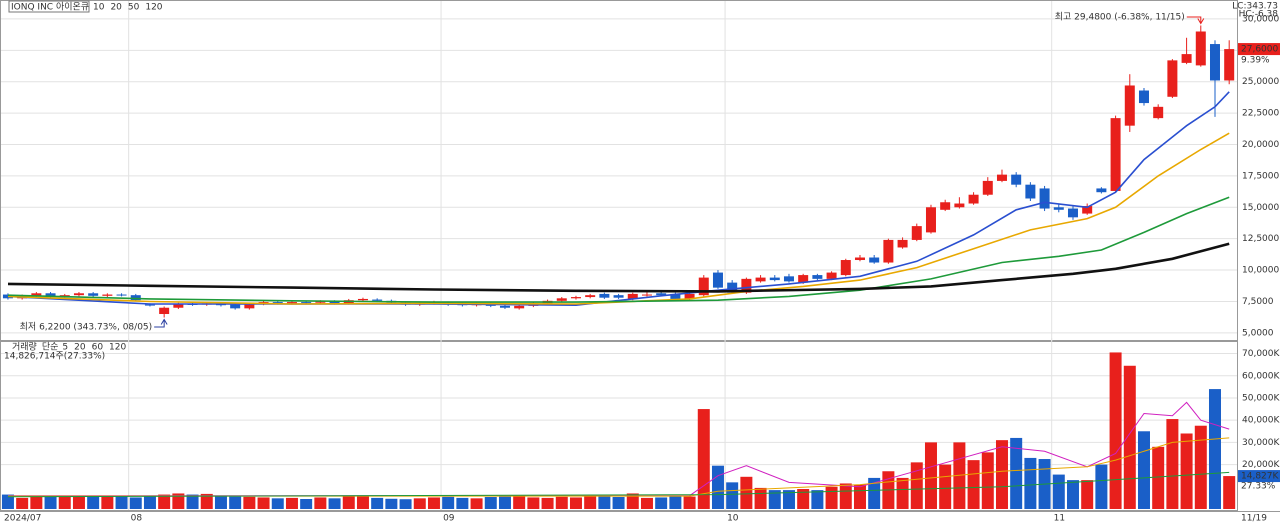  Describe the element at coordinates (50, 347) in the screenshot. I see `volume-ma-kind: 단순` at that location.